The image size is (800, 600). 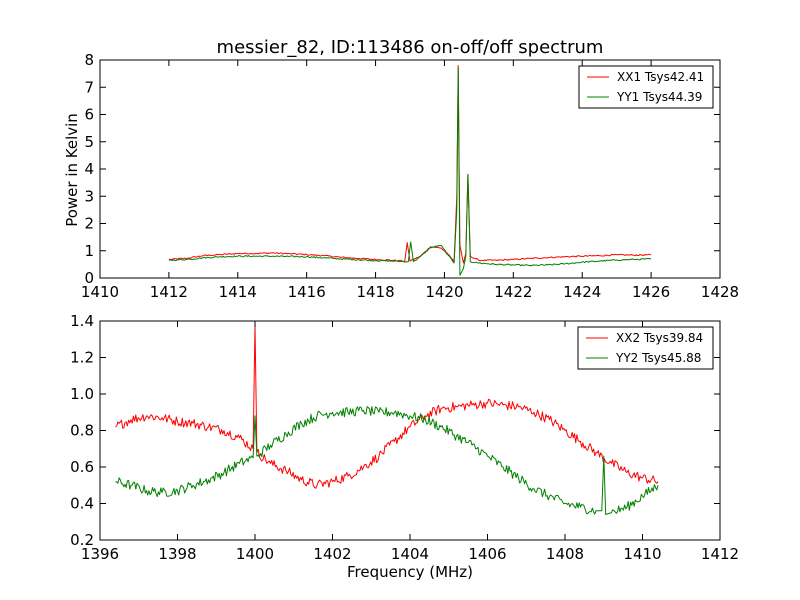 I want to click on top-y-tick-label: 6, so click(x=89, y=115).